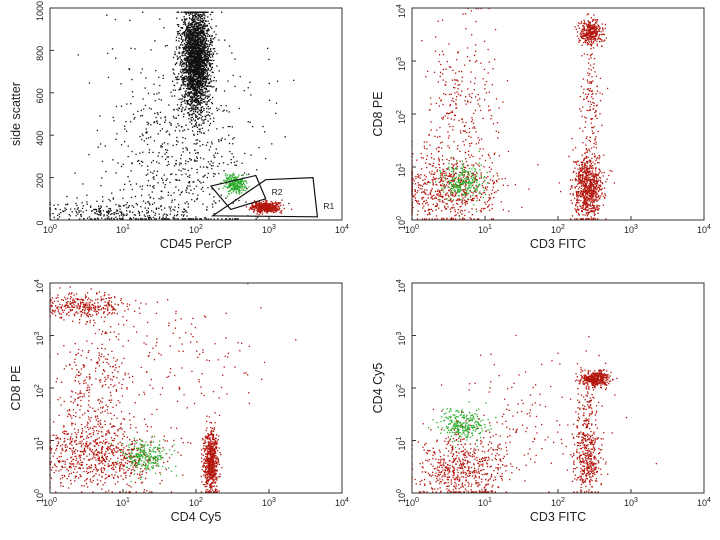 The width and height of the screenshot is (720, 540). Describe the element at coordinates (485, 229) in the screenshot. I see `x-tick-label: 101` at that location.